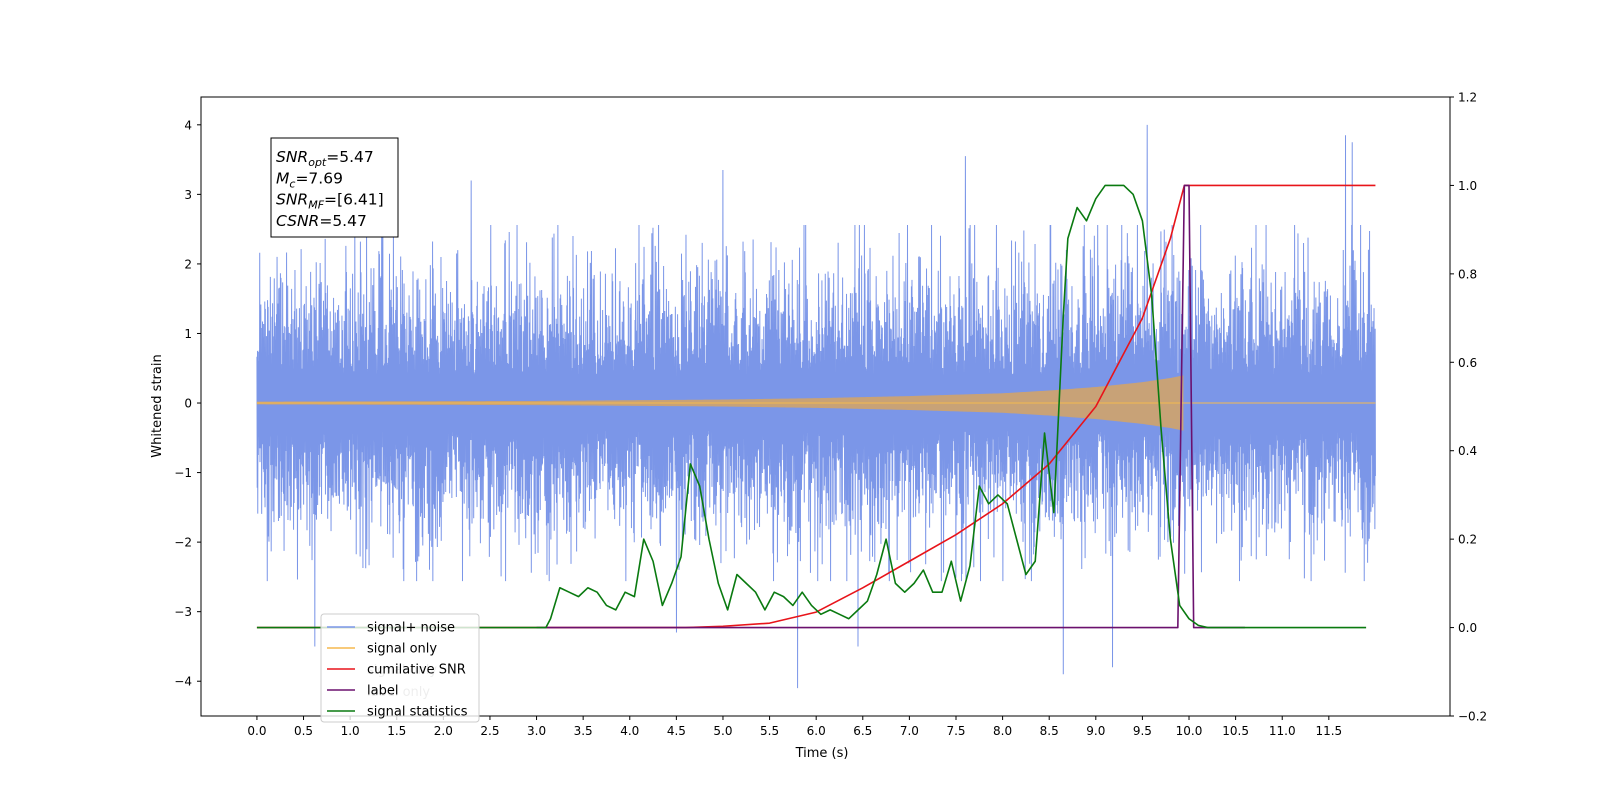 This screenshot has width=1600, height=800. Describe the element at coordinates (816, 403) in the screenshot. I see `series-signal-only` at that location.